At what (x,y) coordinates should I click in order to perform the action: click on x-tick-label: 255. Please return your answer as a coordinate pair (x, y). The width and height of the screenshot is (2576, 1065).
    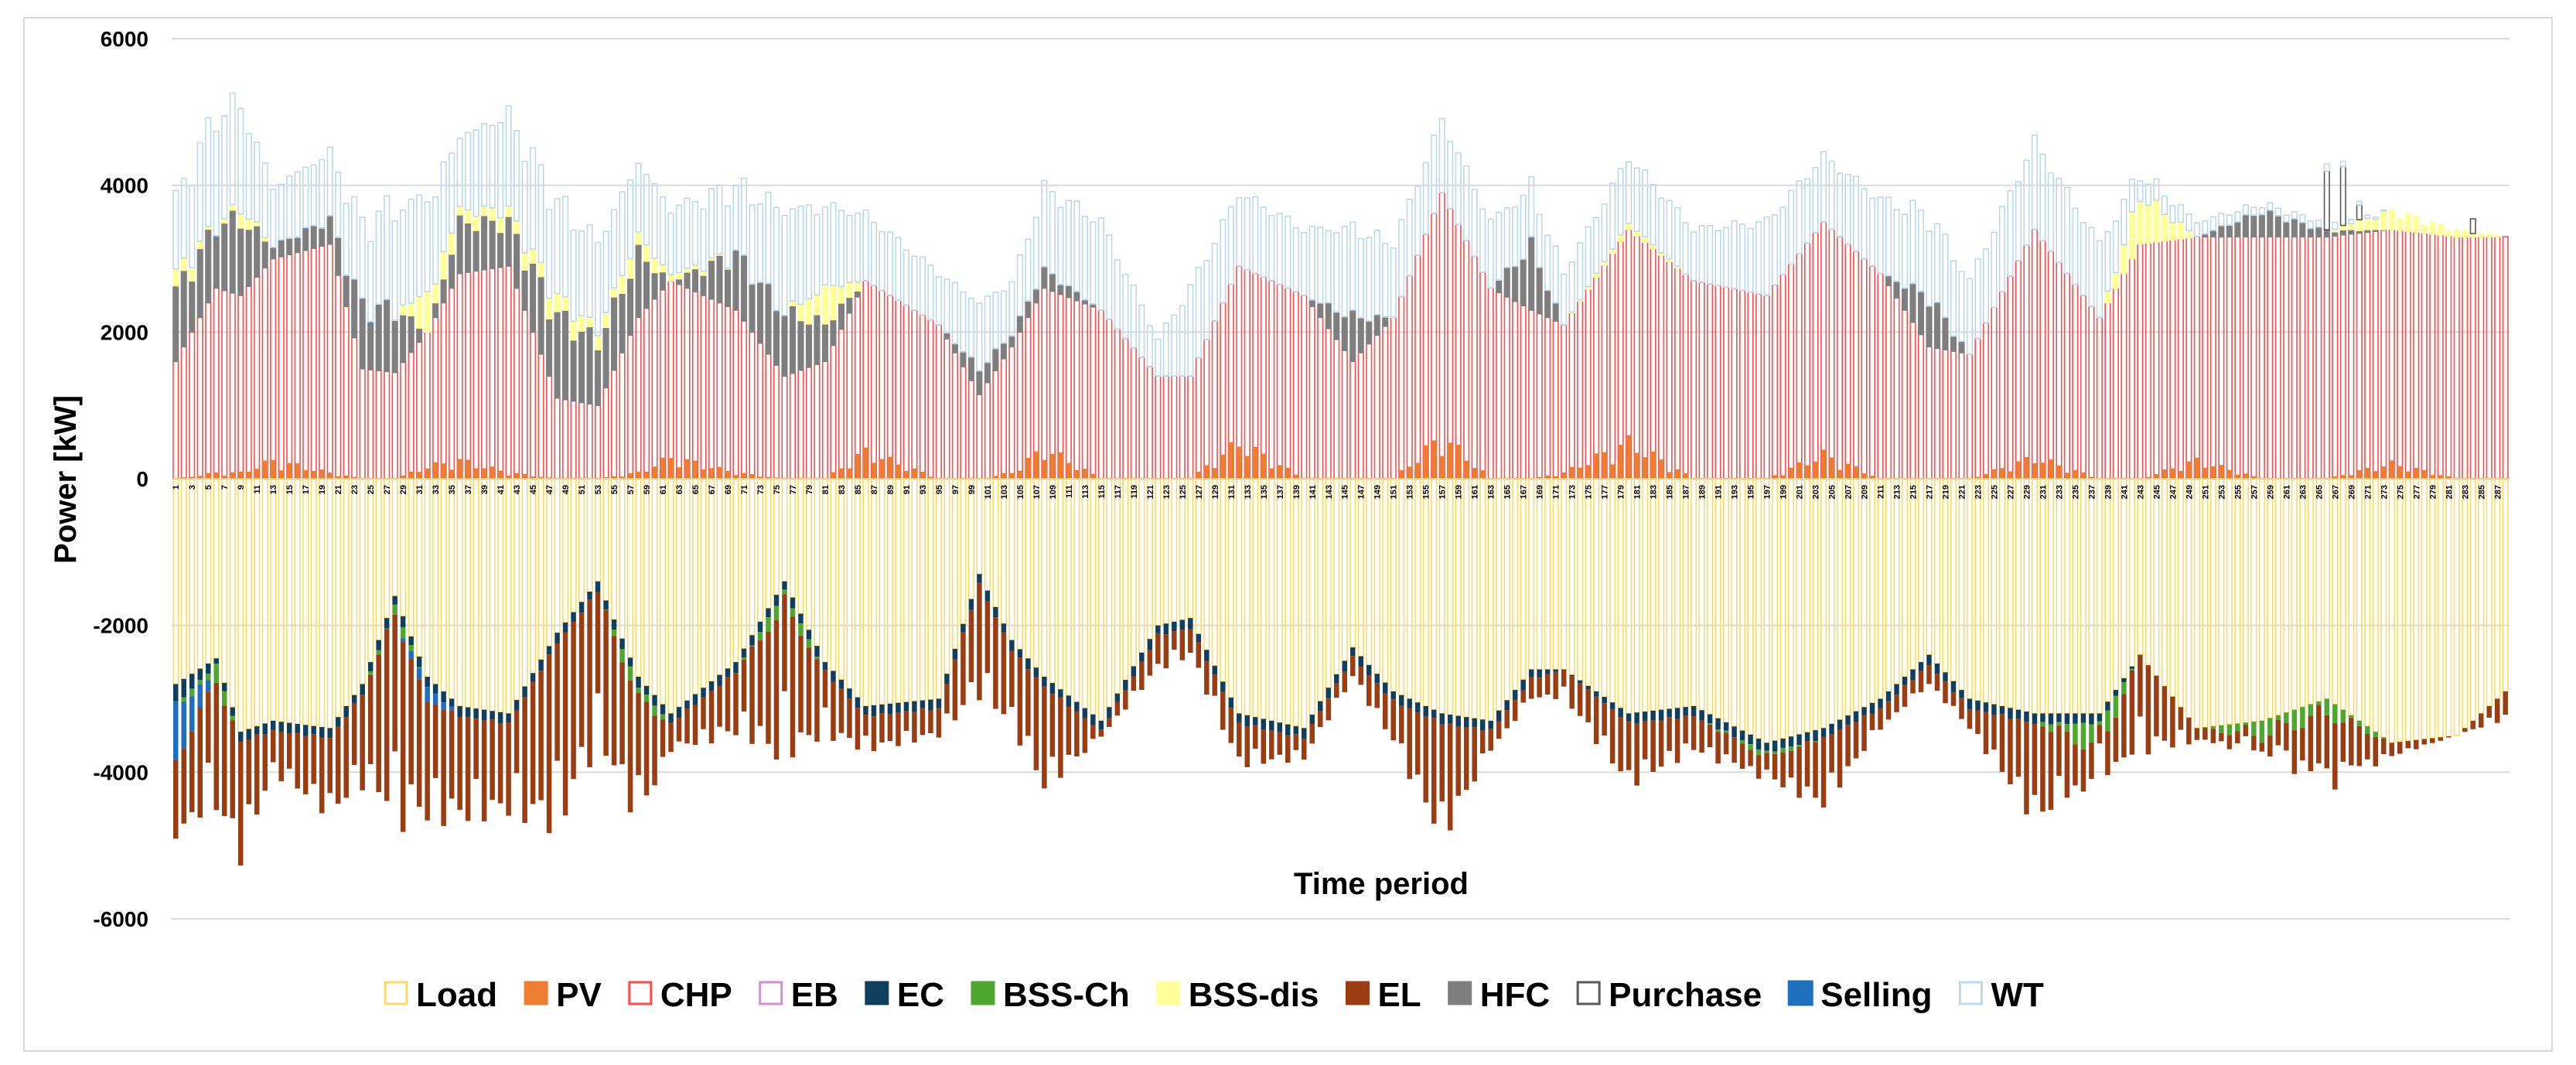
    Looking at the image, I should click on (2238, 492).